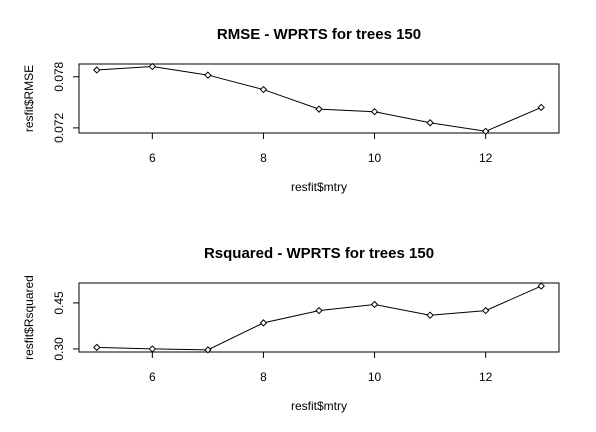 This screenshot has width=596, height=432. I want to click on y-tick-label: 0.072, so click(59, 128).